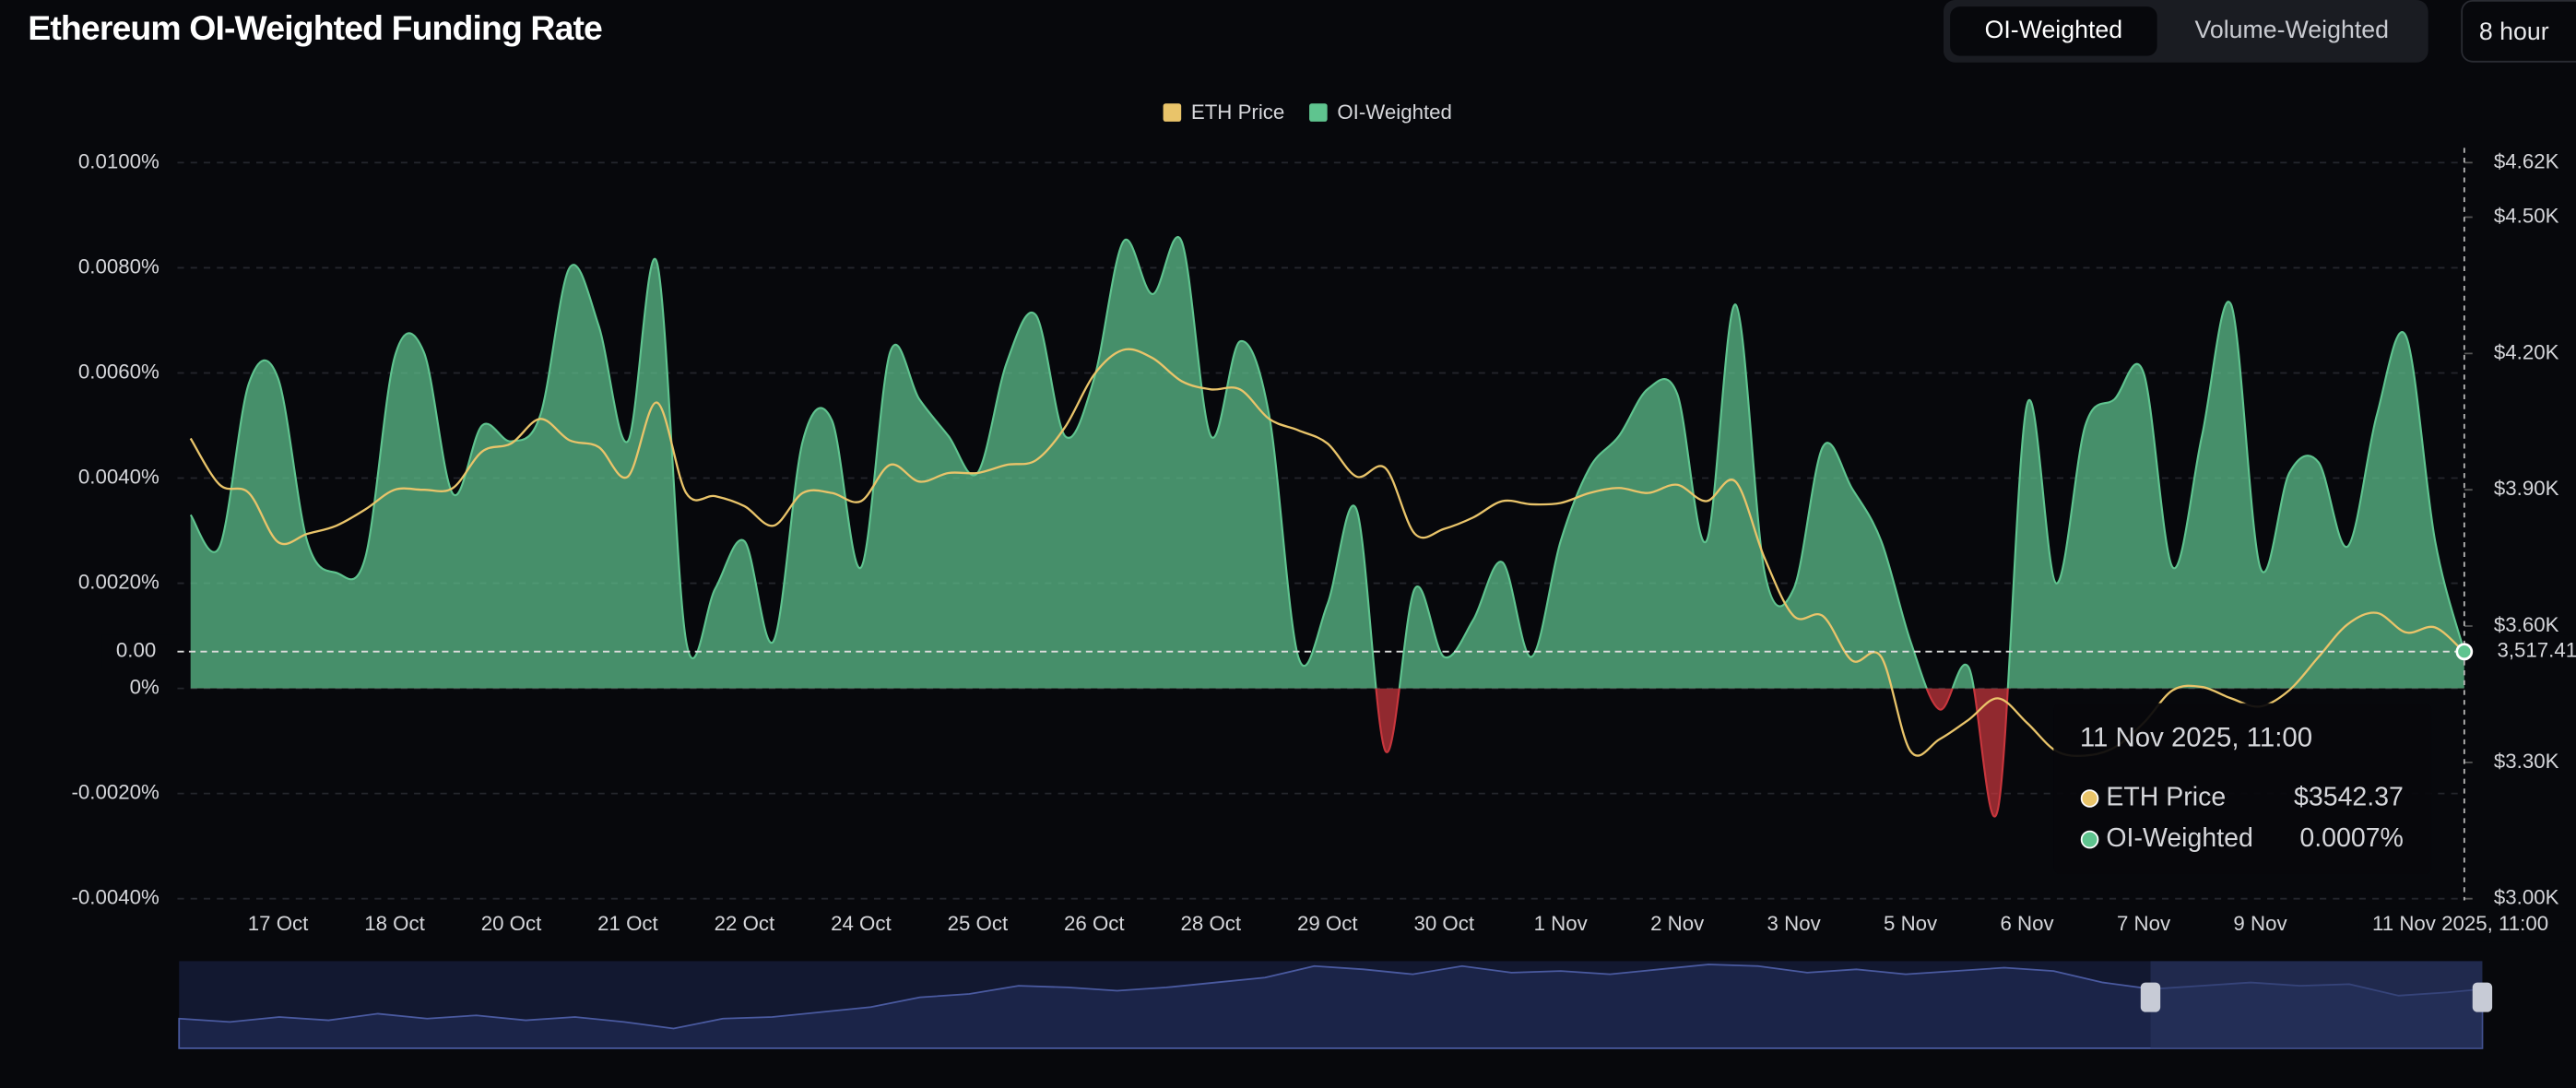  I want to click on crosshair-x-label: 11 Nov 2025, 11:00, so click(2460, 923).